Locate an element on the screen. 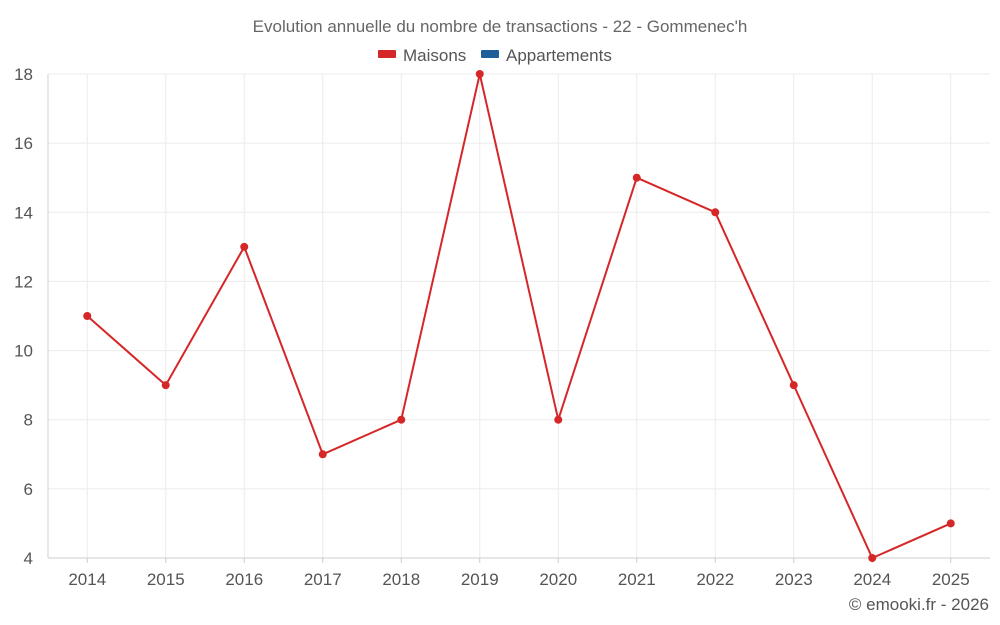  y-tick-label: 18 is located at coordinates (23, 74).